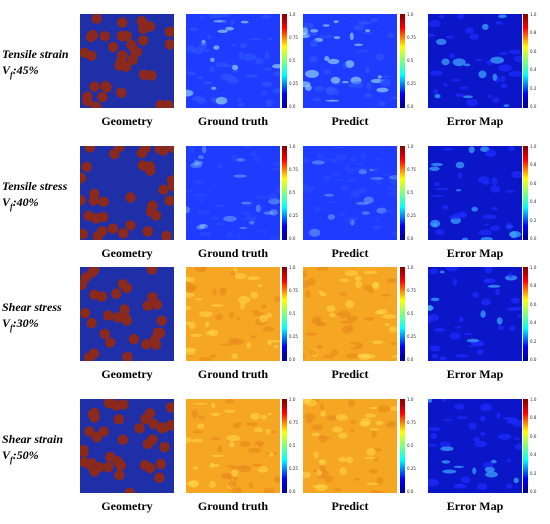  What do you see at coordinates (233, 193) in the screenshot?
I see `field-background` at bounding box center [233, 193].